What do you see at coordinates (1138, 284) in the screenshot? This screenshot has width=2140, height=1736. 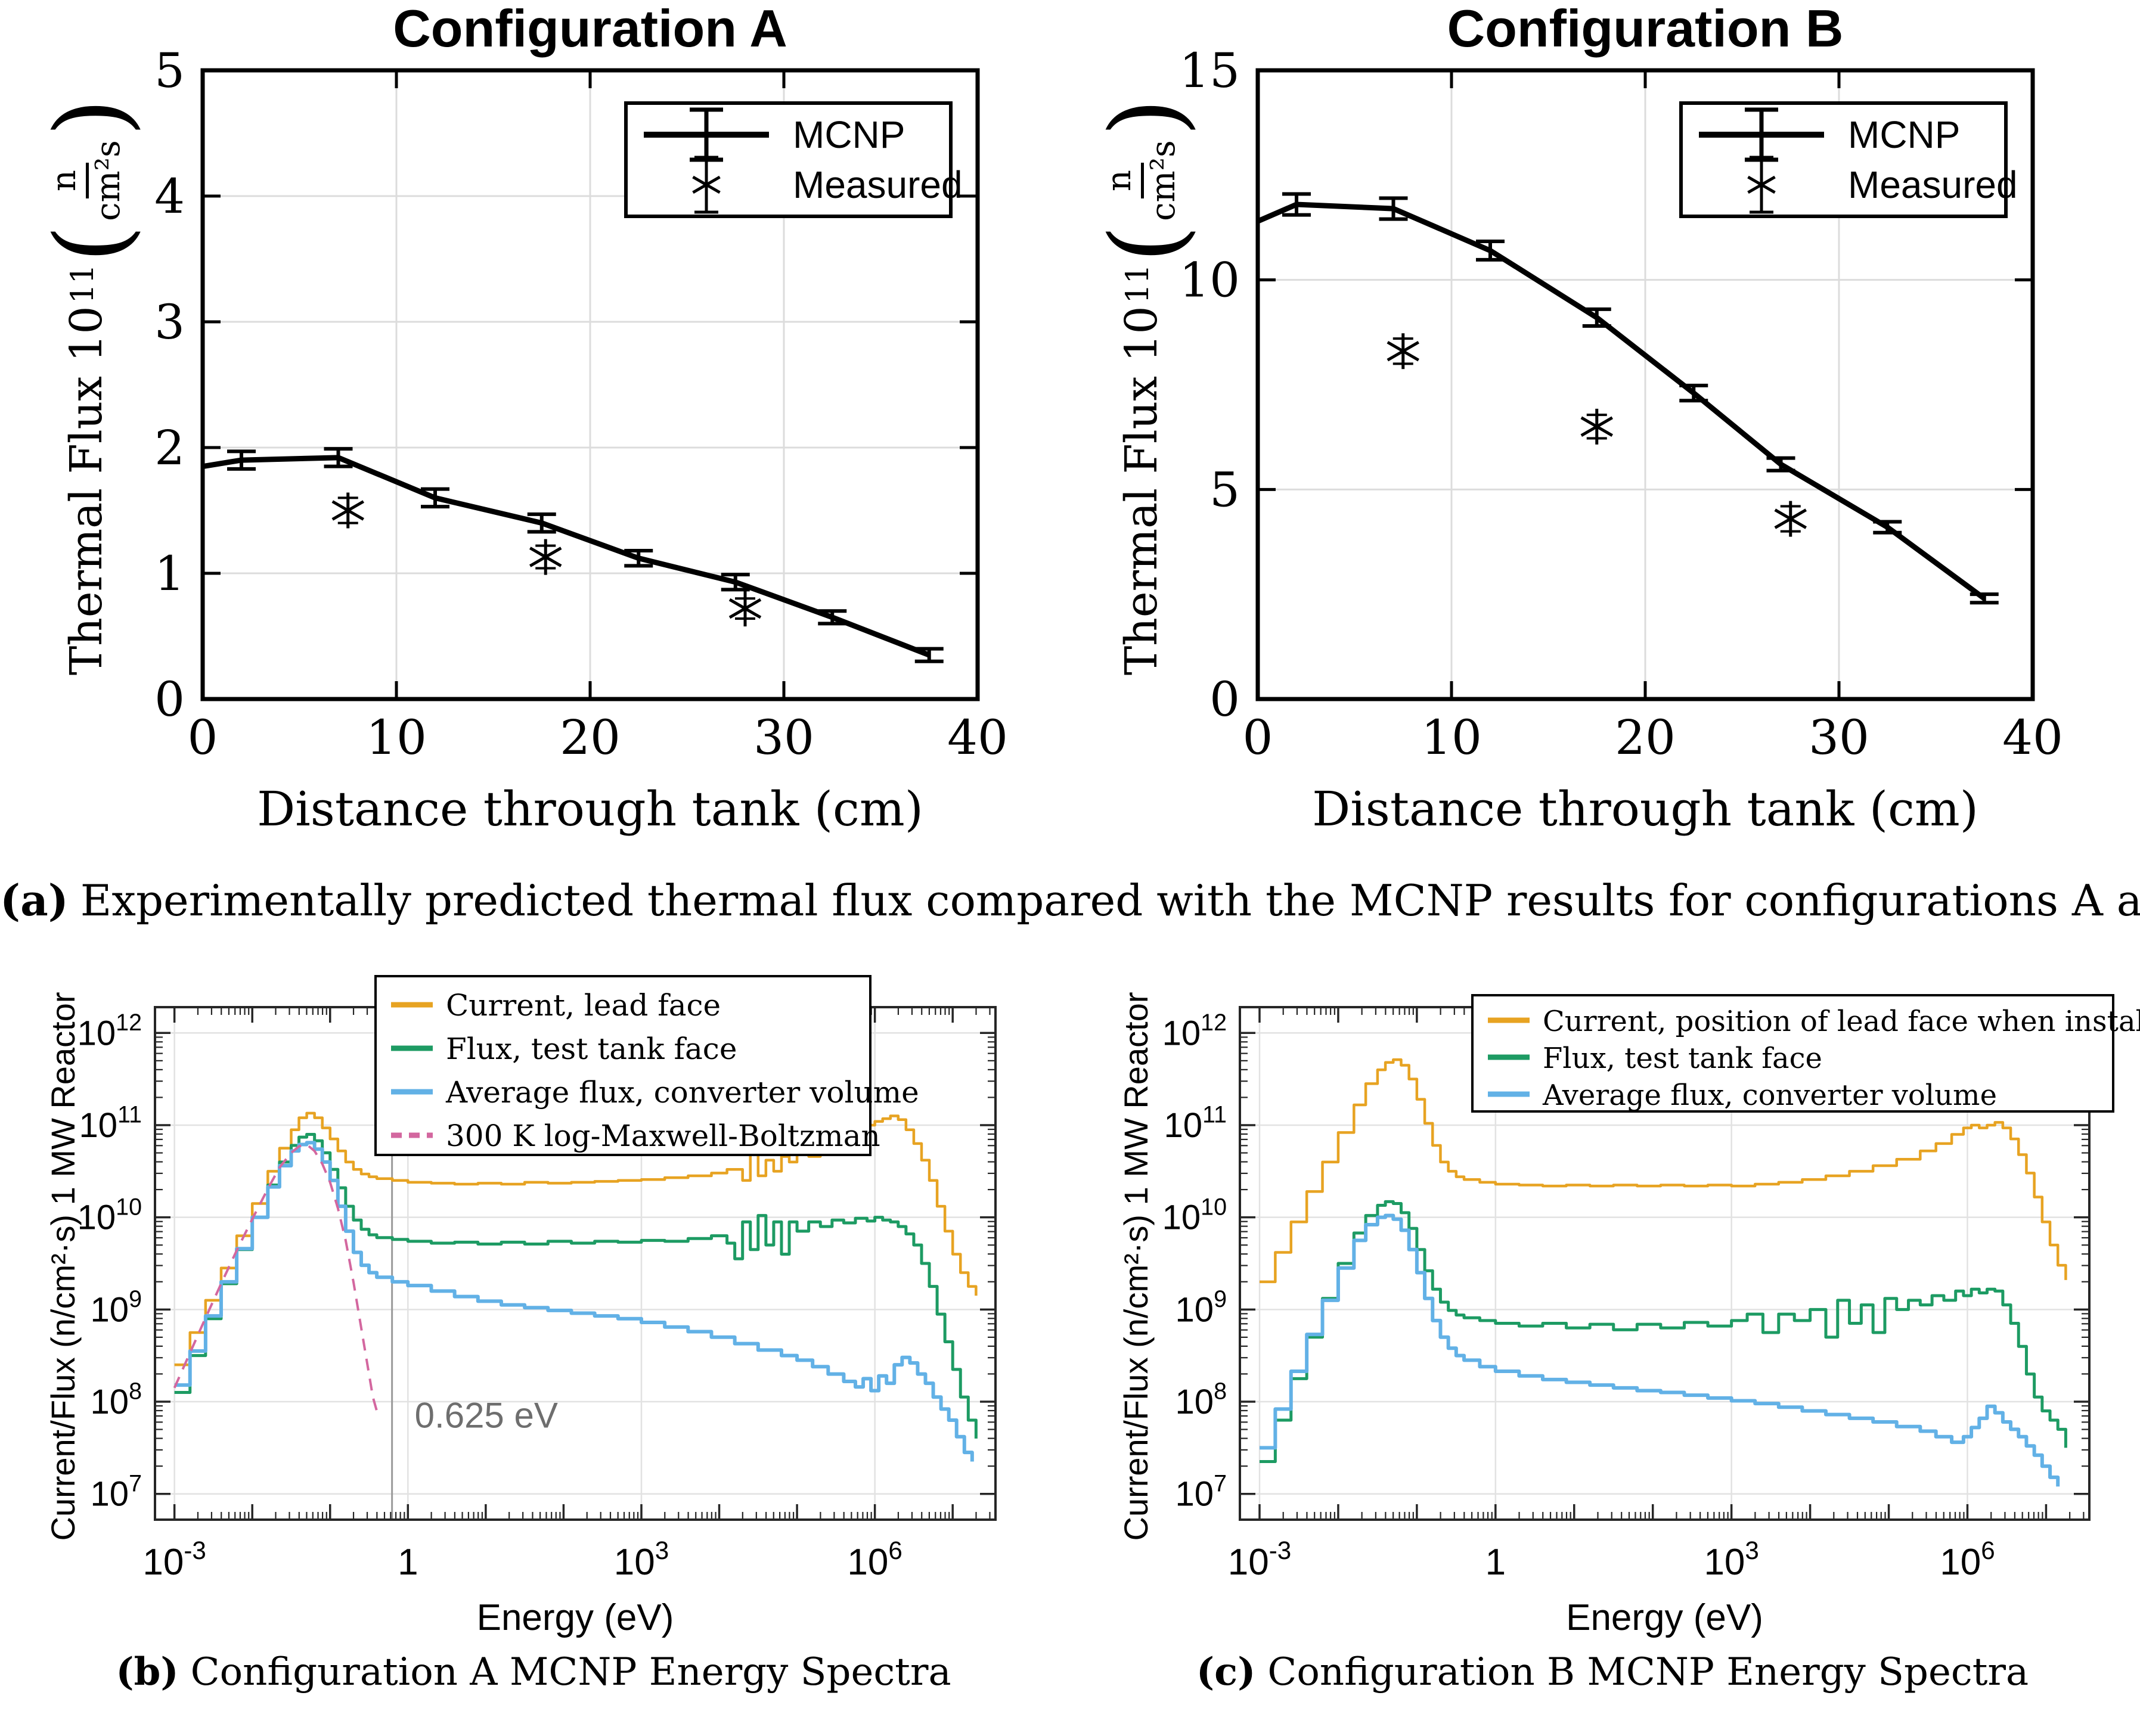 I see `ylabel-exponent: 11` at bounding box center [1138, 284].